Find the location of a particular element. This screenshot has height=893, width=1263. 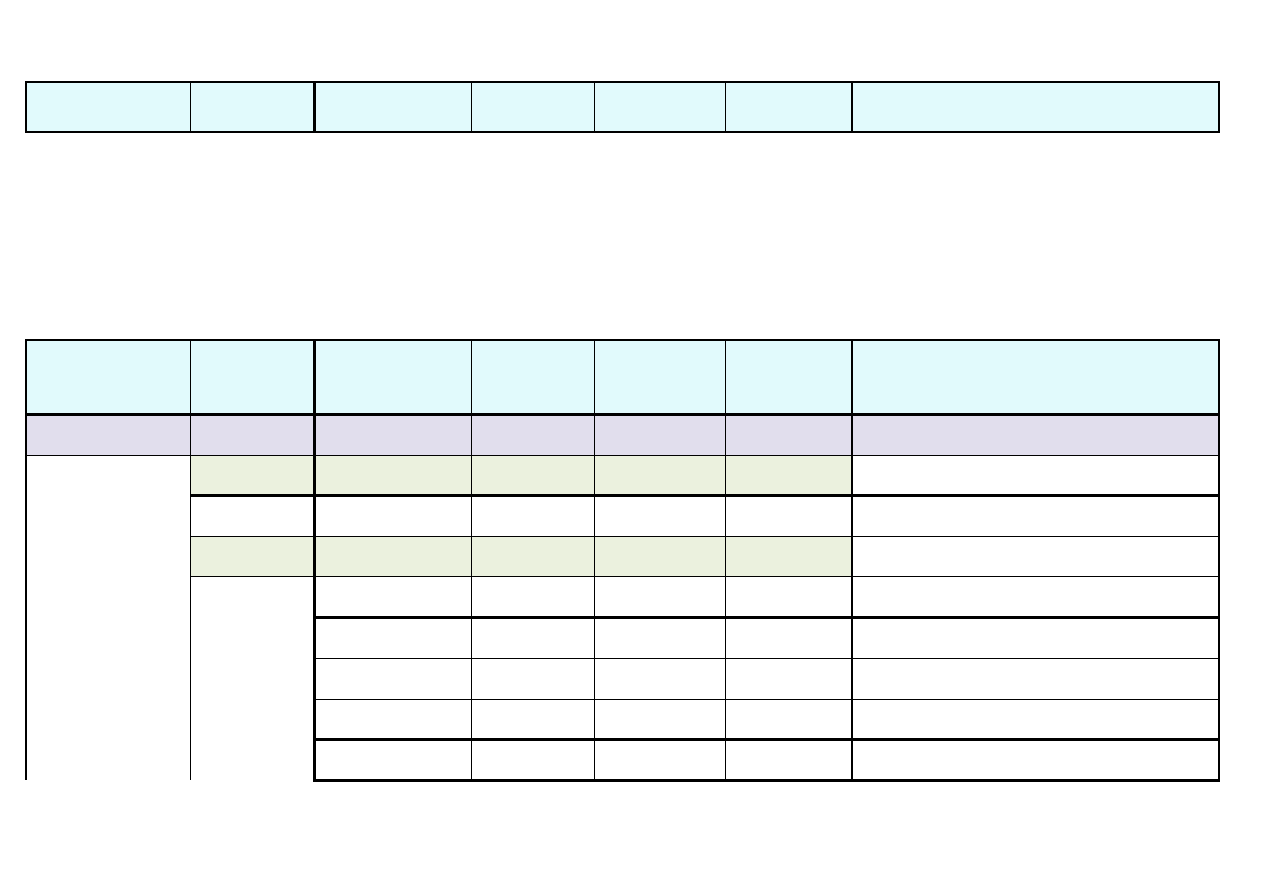

lower-header-row is located at coordinates (622, 377).